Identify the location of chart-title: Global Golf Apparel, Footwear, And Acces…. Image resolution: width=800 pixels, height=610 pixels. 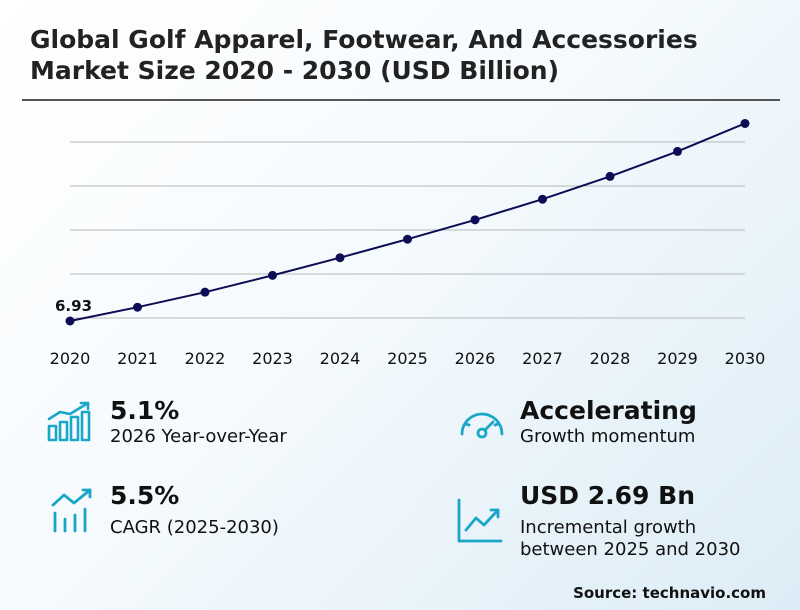
(364, 55).